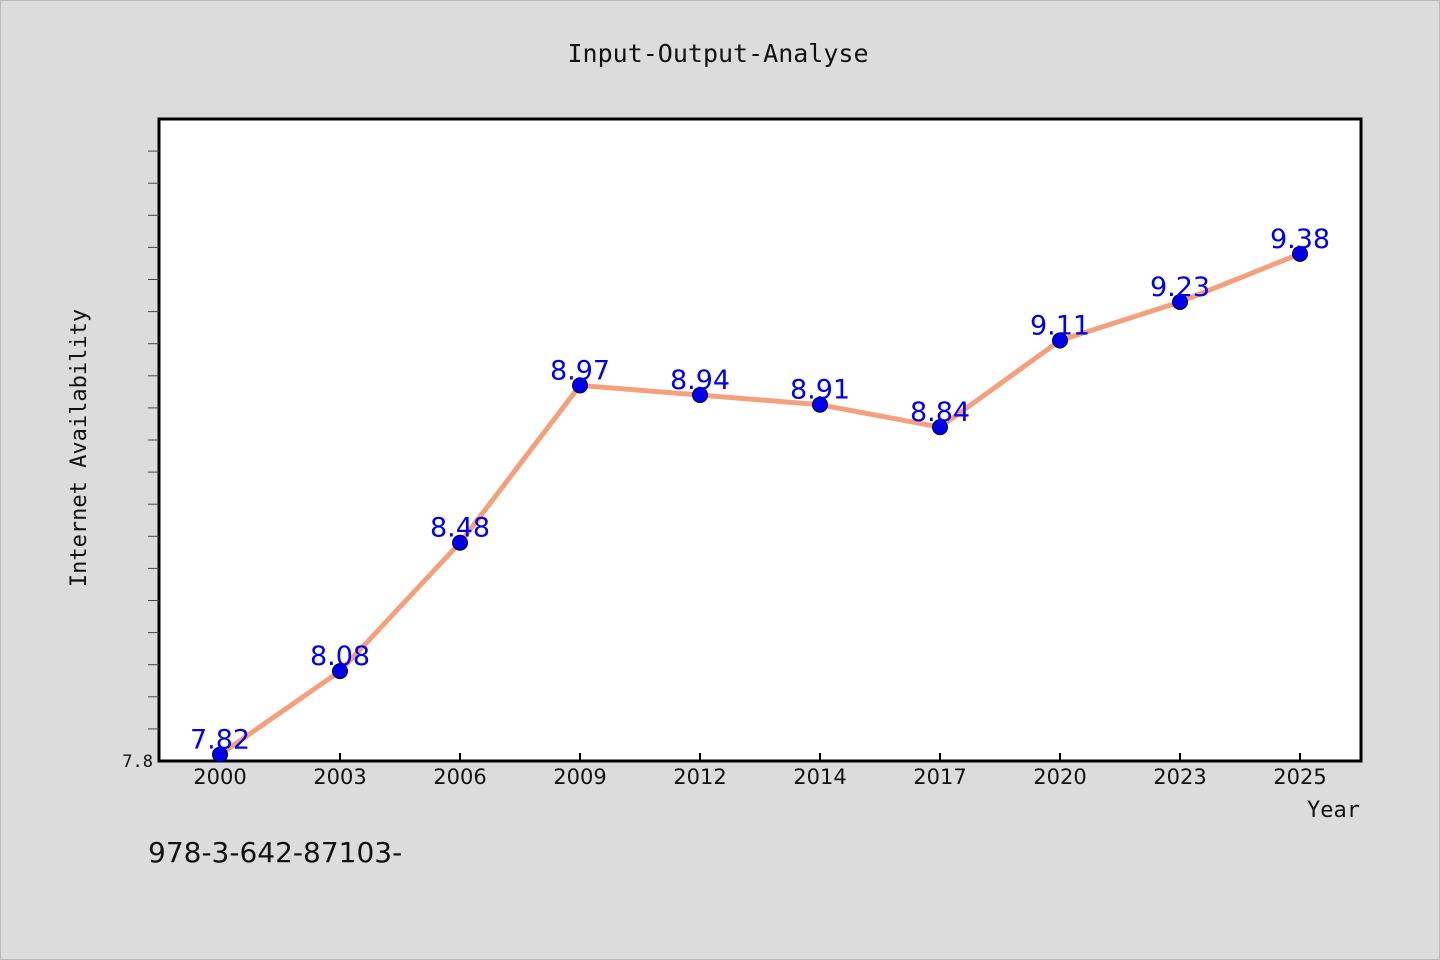  Describe the element at coordinates (140, 461) in the screenshot. I see `y-axis-ticks: 7.8` at that location.